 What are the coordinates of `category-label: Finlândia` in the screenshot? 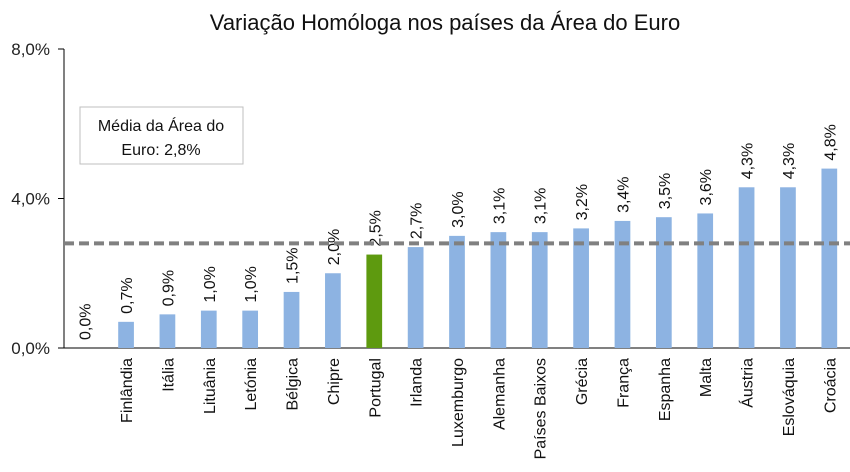 It's located at (127, 390).